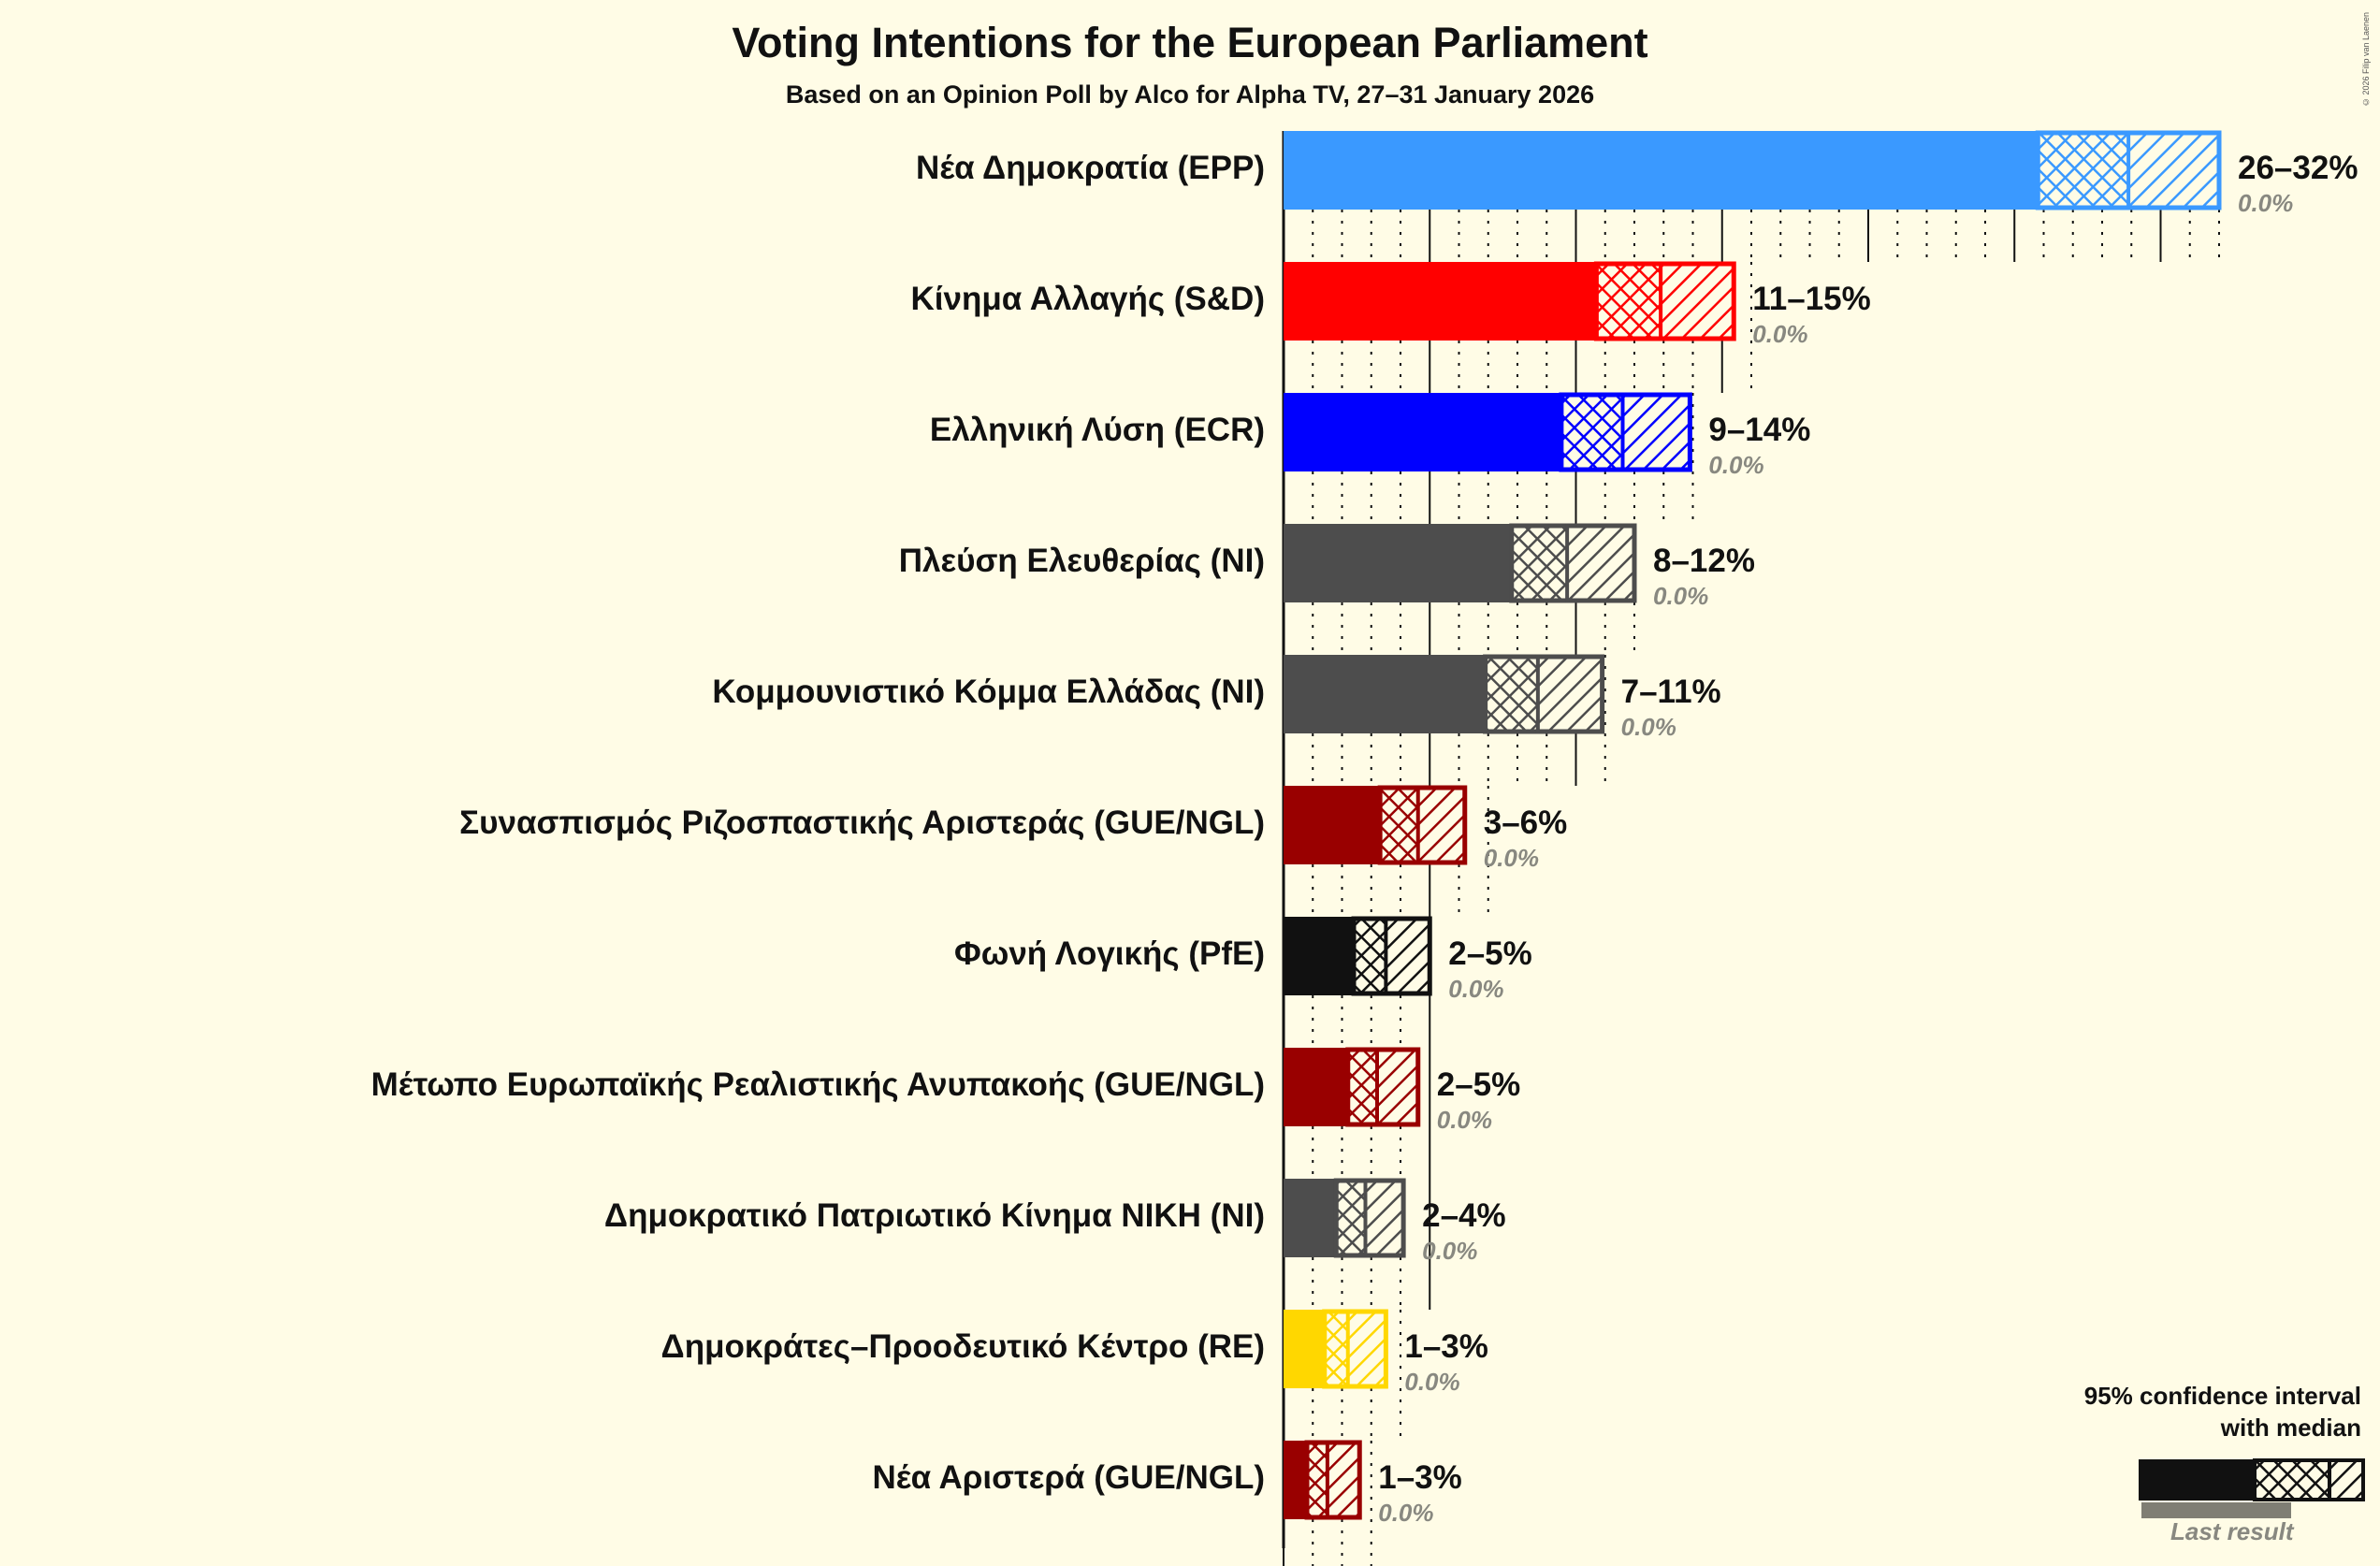 The width and height of the screenshot is (2380, 1566). What do you see at coordinates (1087, 299) in the screenshot?
I see `party-label: Κίνημα Αλλαγής (S&D)` at bounding box center [1087, 299].